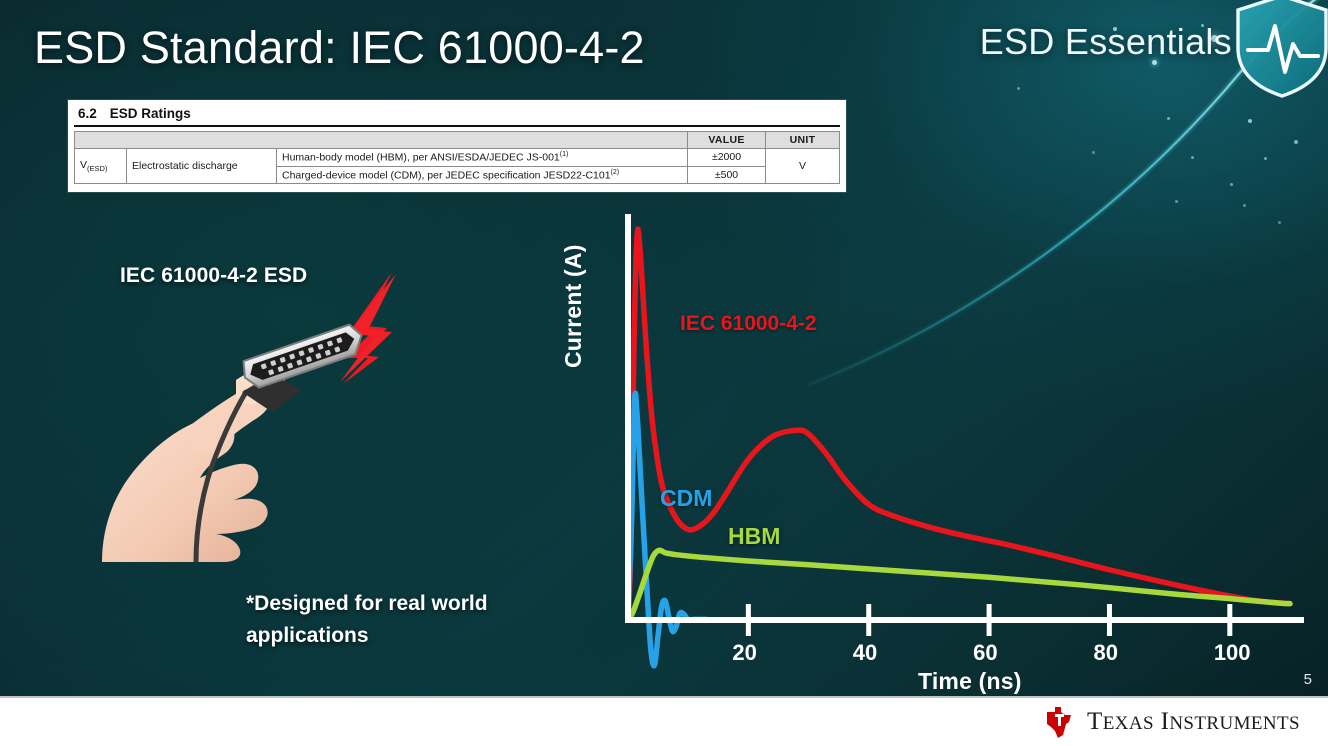 Image resolution: width=1328 pixels, height=746 pixels. Describe the element at coordinates (615, 172) in the screenshot. I see `footnote-marker: (2)` at that location.